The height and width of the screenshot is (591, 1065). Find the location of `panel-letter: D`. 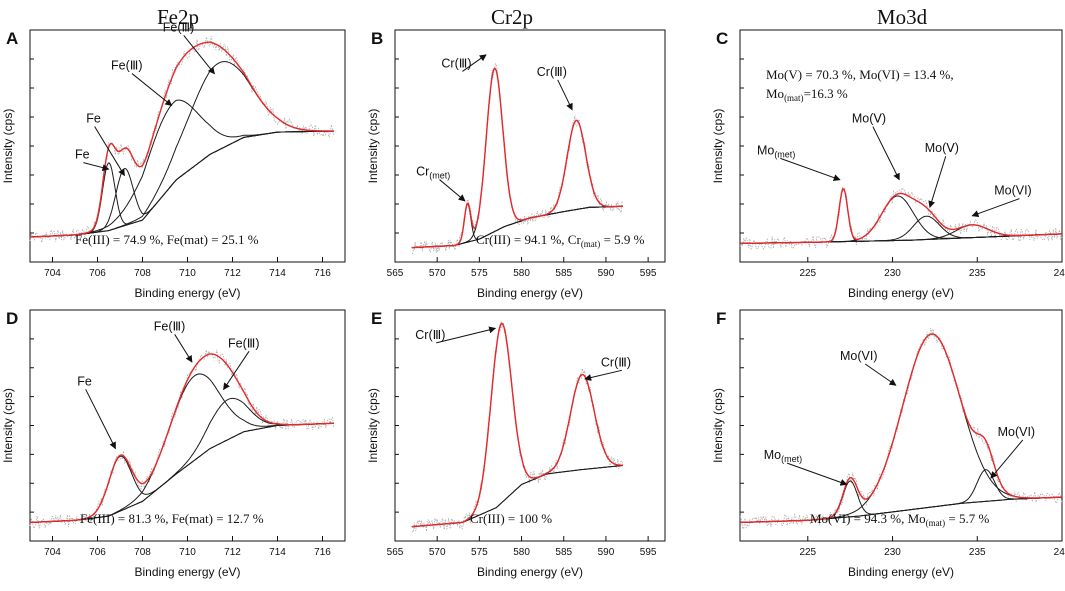

panel-letter: D is located at coordinates (12, 318).